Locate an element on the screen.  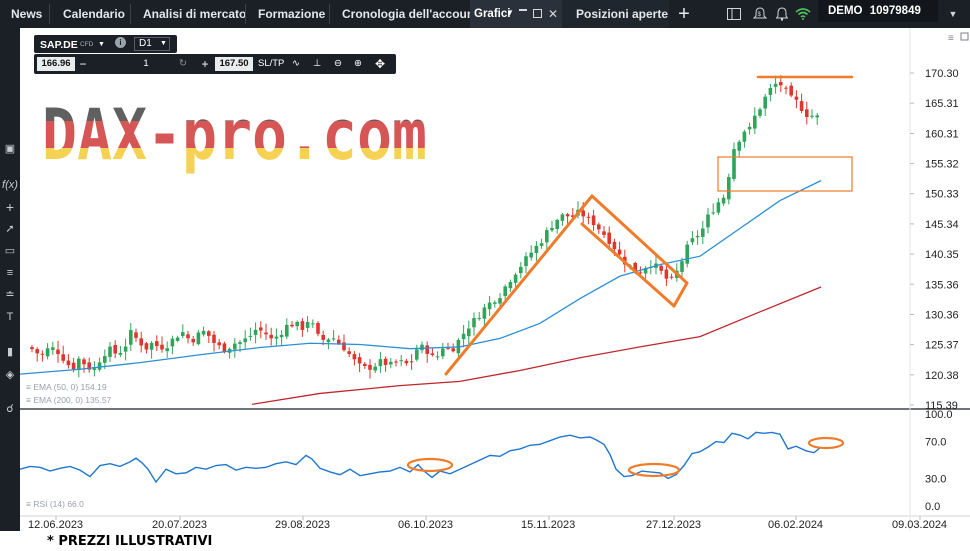
tab-posizioni-aperte: Posizioni aperte is located at coordinates (615, 14).